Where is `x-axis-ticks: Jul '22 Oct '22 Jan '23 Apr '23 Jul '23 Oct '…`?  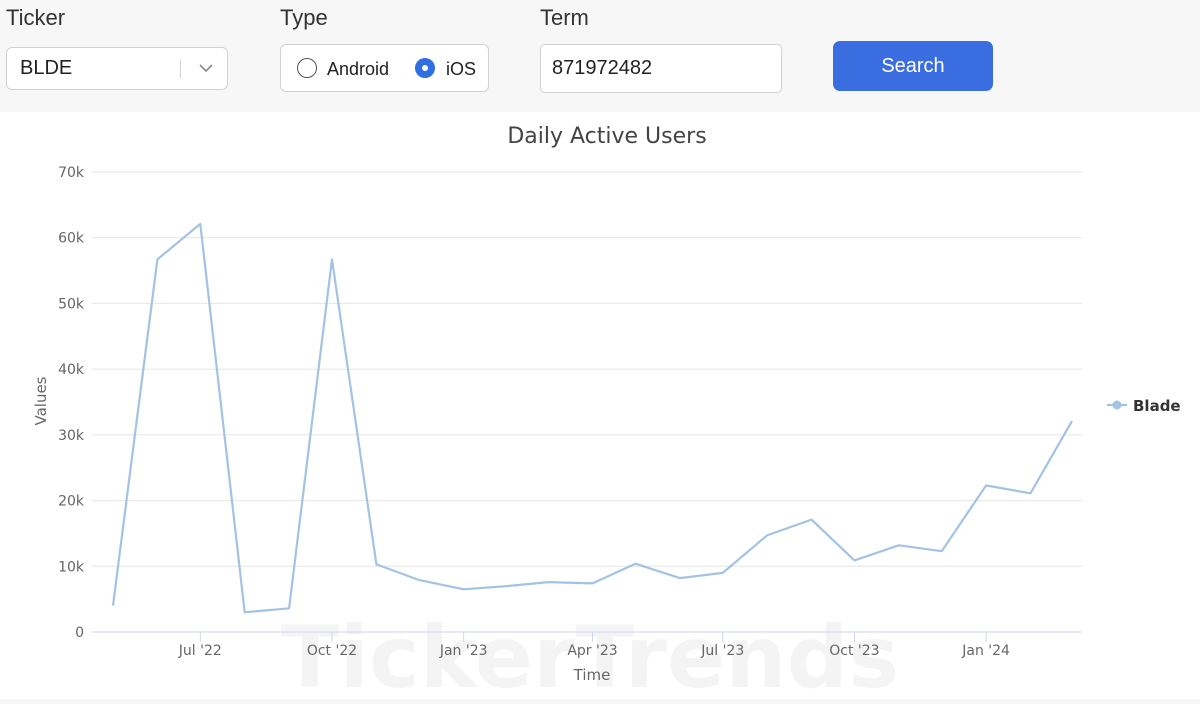
x-axis-ticks: Jul '22 Oct '22 Jan '23 Apr '23 Jul '23 Oct '… is located at coordinates (594, 645).